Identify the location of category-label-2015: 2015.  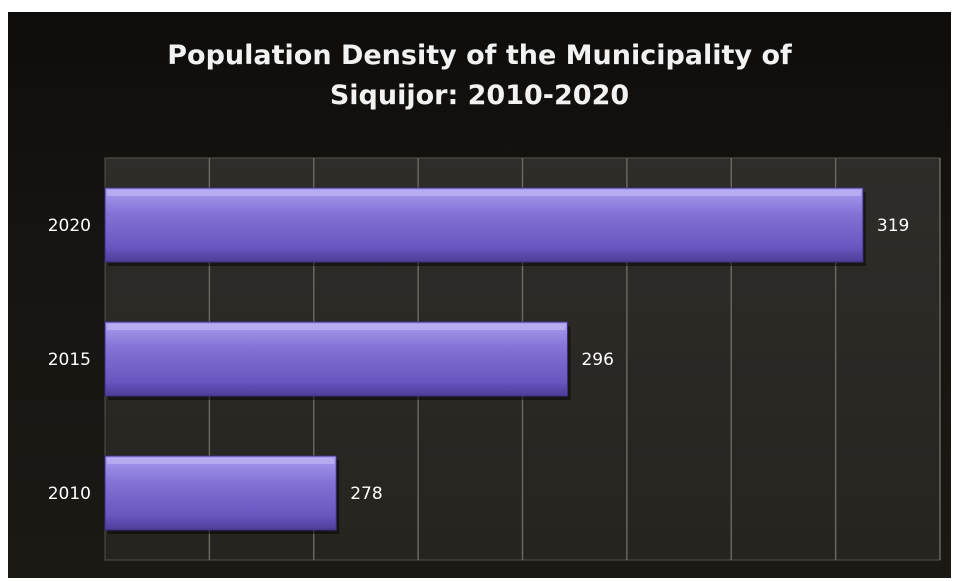
(69, 360).